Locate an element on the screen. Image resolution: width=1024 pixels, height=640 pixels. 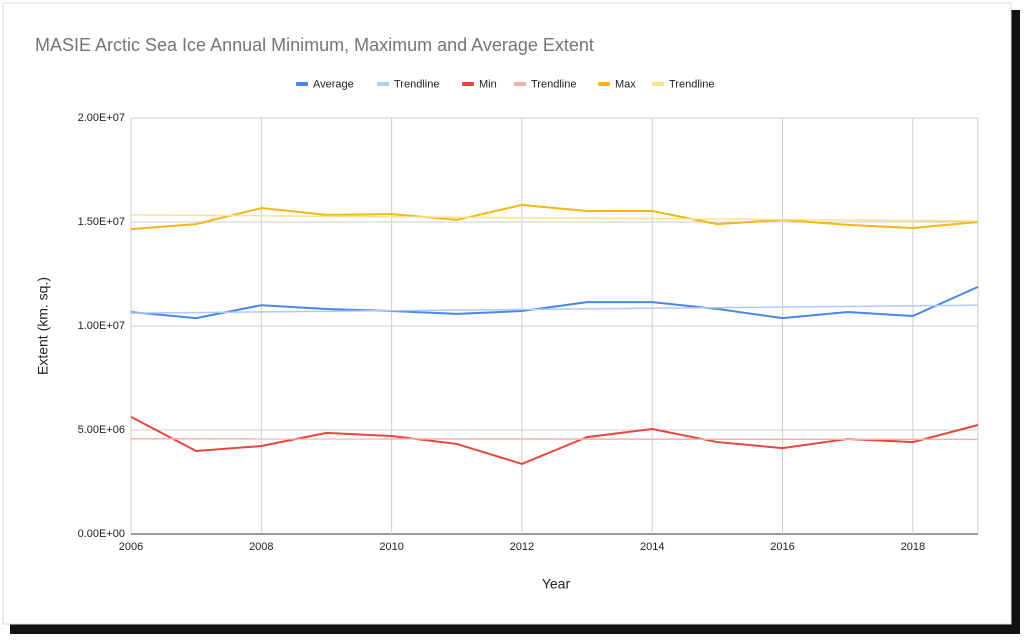
legend-label: Min is located at coordinates (488, 84).